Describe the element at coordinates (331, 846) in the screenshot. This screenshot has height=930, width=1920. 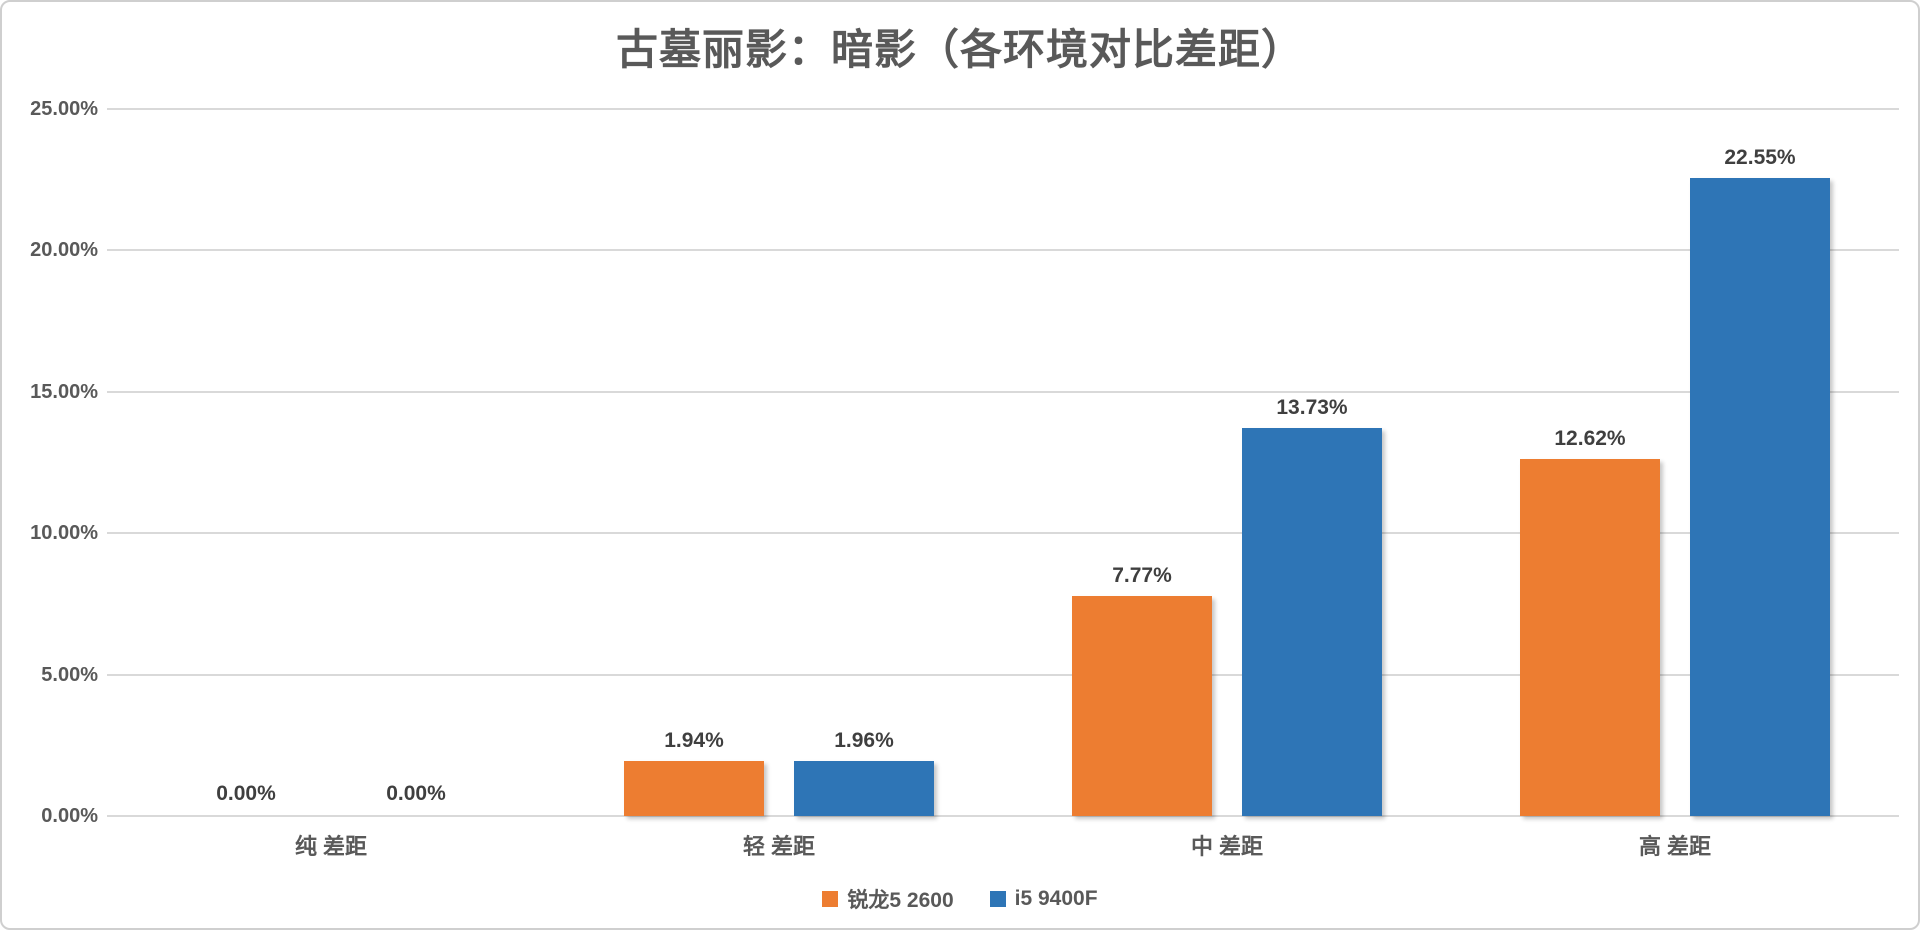
I see `x-axis-category-label: 纯 差距` at that location.